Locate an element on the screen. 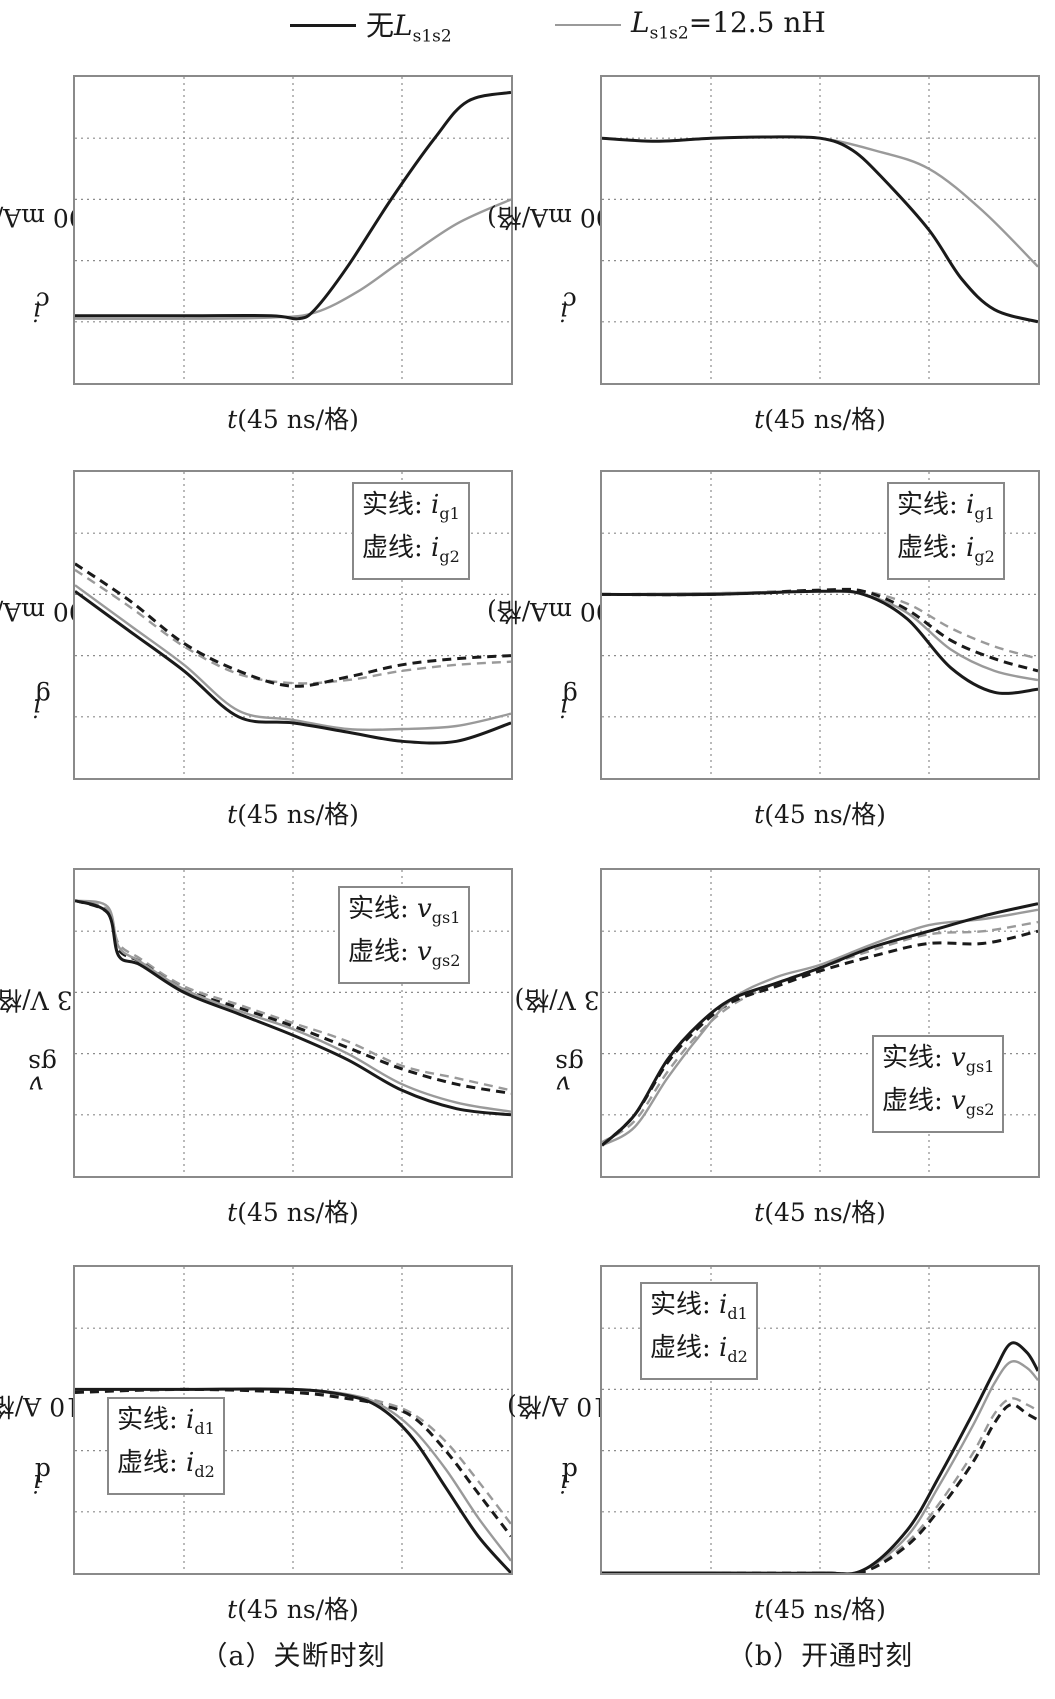 The width and height of the screenshot is (1055, 1699). legend-box-id-a: 实线: id1 虚线: id2 is located at coordinates (166, 1446).